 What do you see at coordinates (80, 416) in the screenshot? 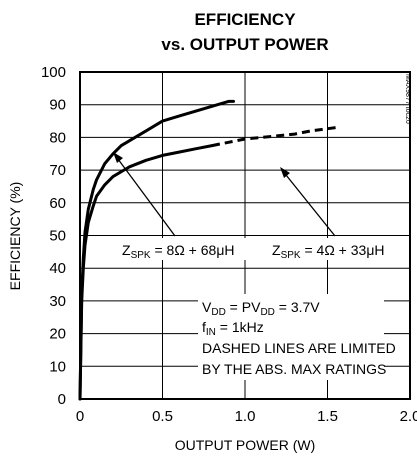
I see `x-tick-label-0: 0` at bounding box center [80, 416].